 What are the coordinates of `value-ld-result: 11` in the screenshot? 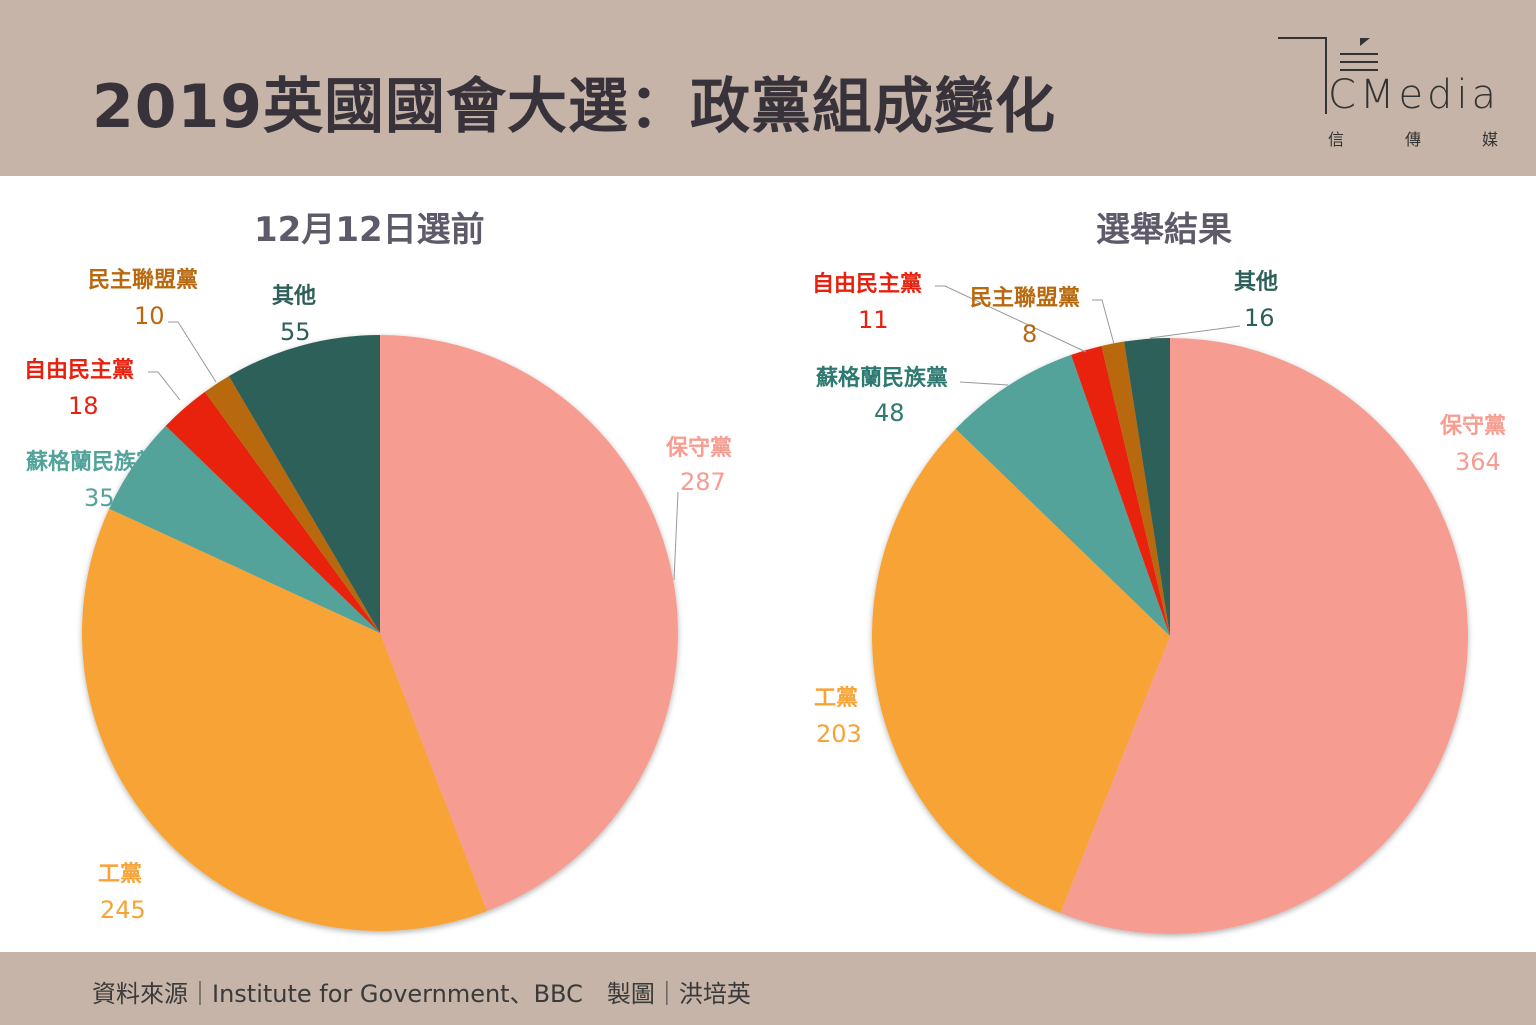 It's located at (873, 320).